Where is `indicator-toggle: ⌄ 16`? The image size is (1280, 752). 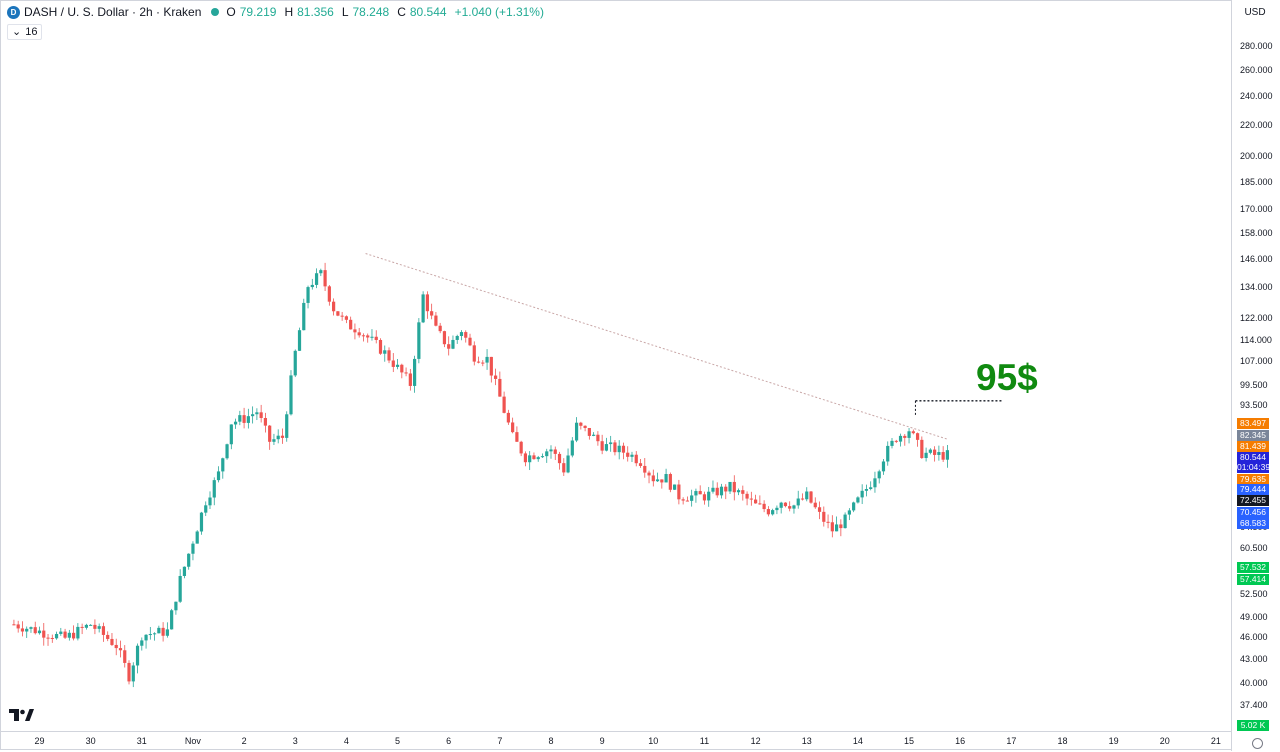 indicator-toggle: ⌄ 16 is located at coordinates (25, 32).